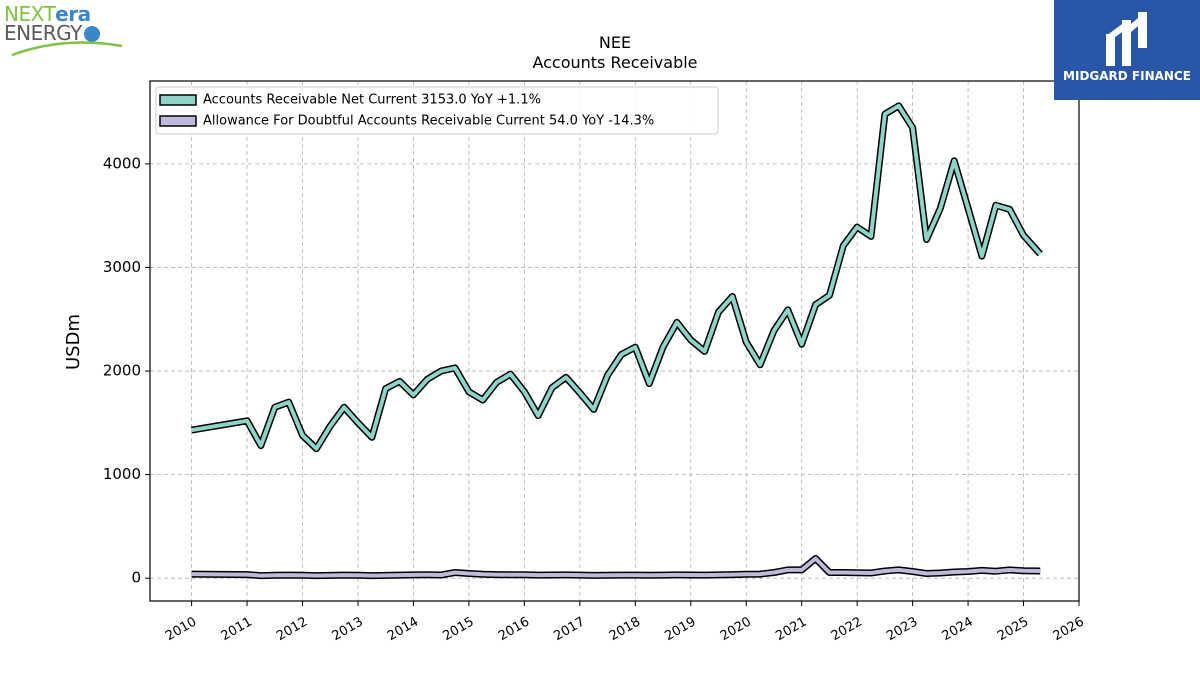 Image resolution: width=1200 pixels, height=675 pixels. What do you see at coordinates (615, 42) in the screenshot?
I see `chart-title: NEE` at bounding box center [615, 42].